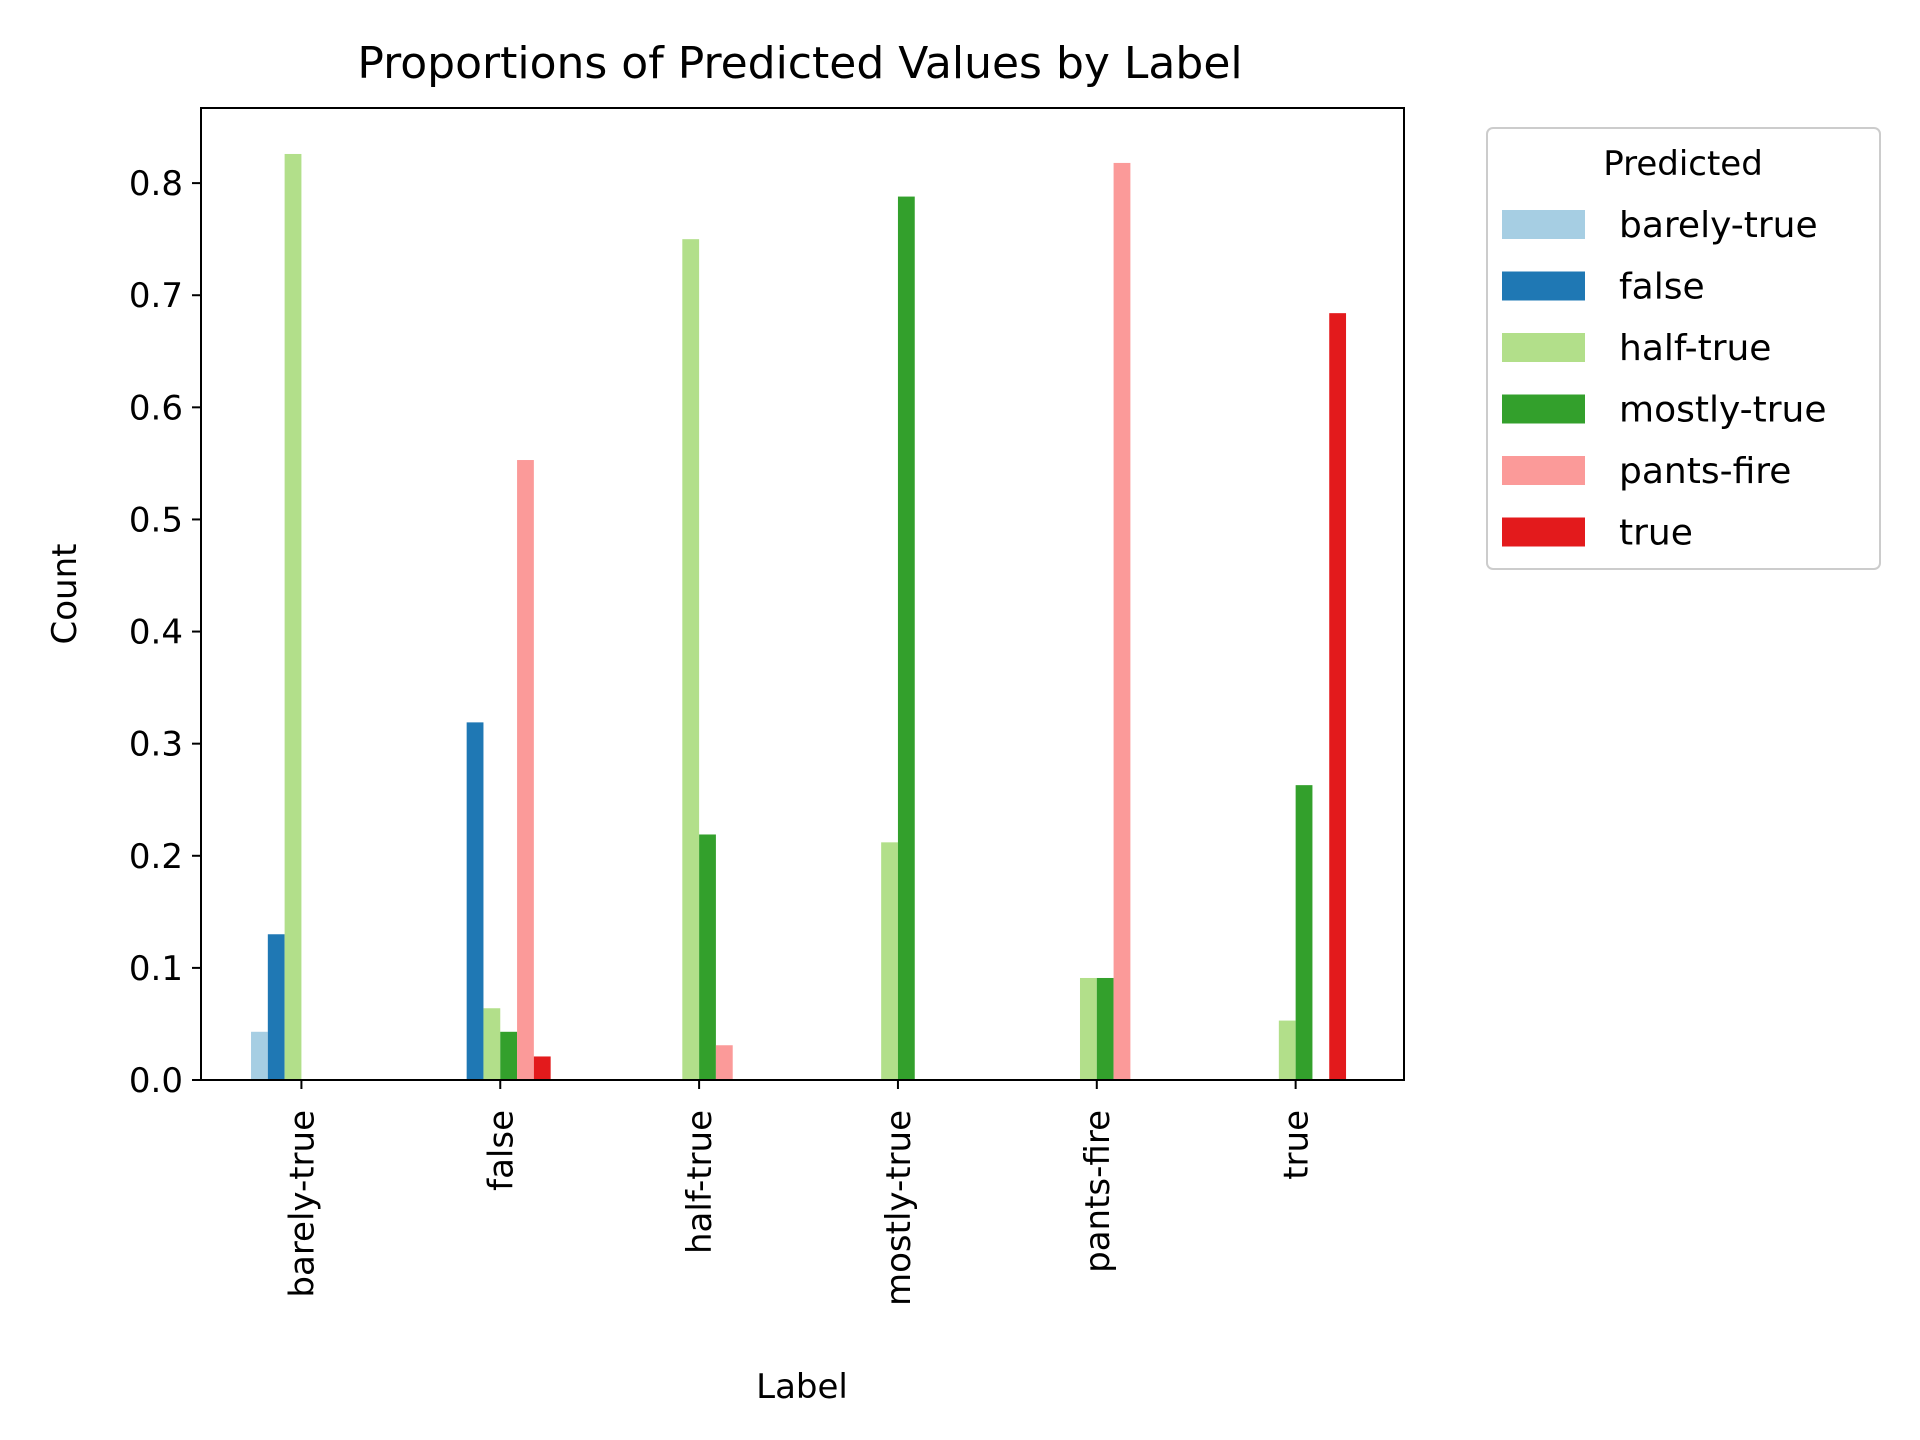  What do you see at coordinates (799, 63) in the screenshot?
I see `chart-title: Proportions of Predicted Values by Label` at bounding box center [799, 63].